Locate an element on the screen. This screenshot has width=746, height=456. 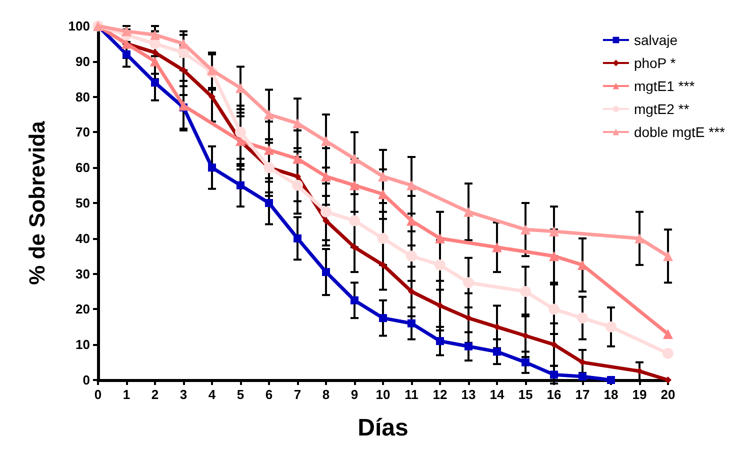
y-tick-label: 40 is located at coordinates (83, 238).